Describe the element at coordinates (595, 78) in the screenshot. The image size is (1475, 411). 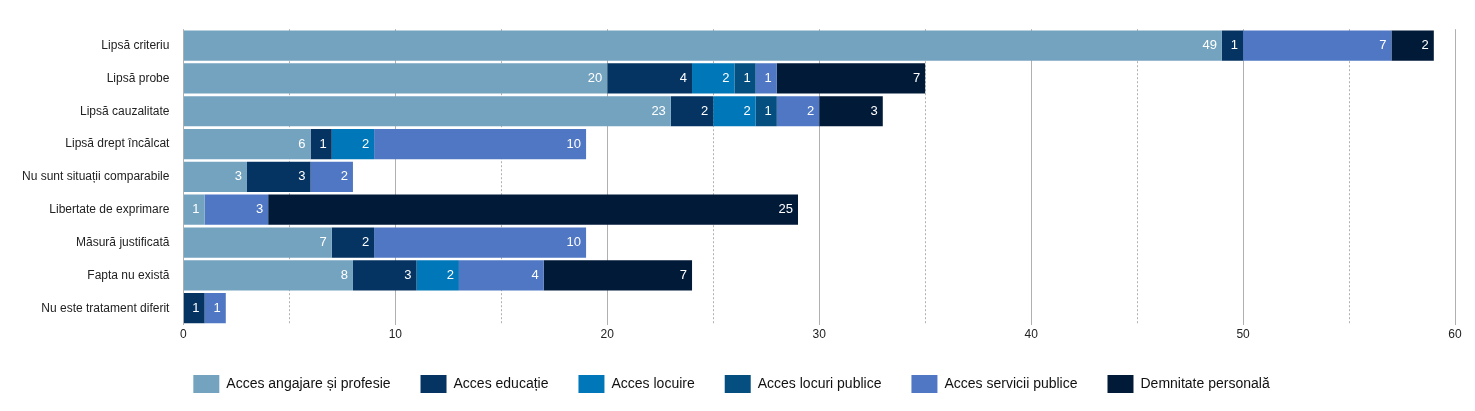
I see `data-label: 20` at that location.